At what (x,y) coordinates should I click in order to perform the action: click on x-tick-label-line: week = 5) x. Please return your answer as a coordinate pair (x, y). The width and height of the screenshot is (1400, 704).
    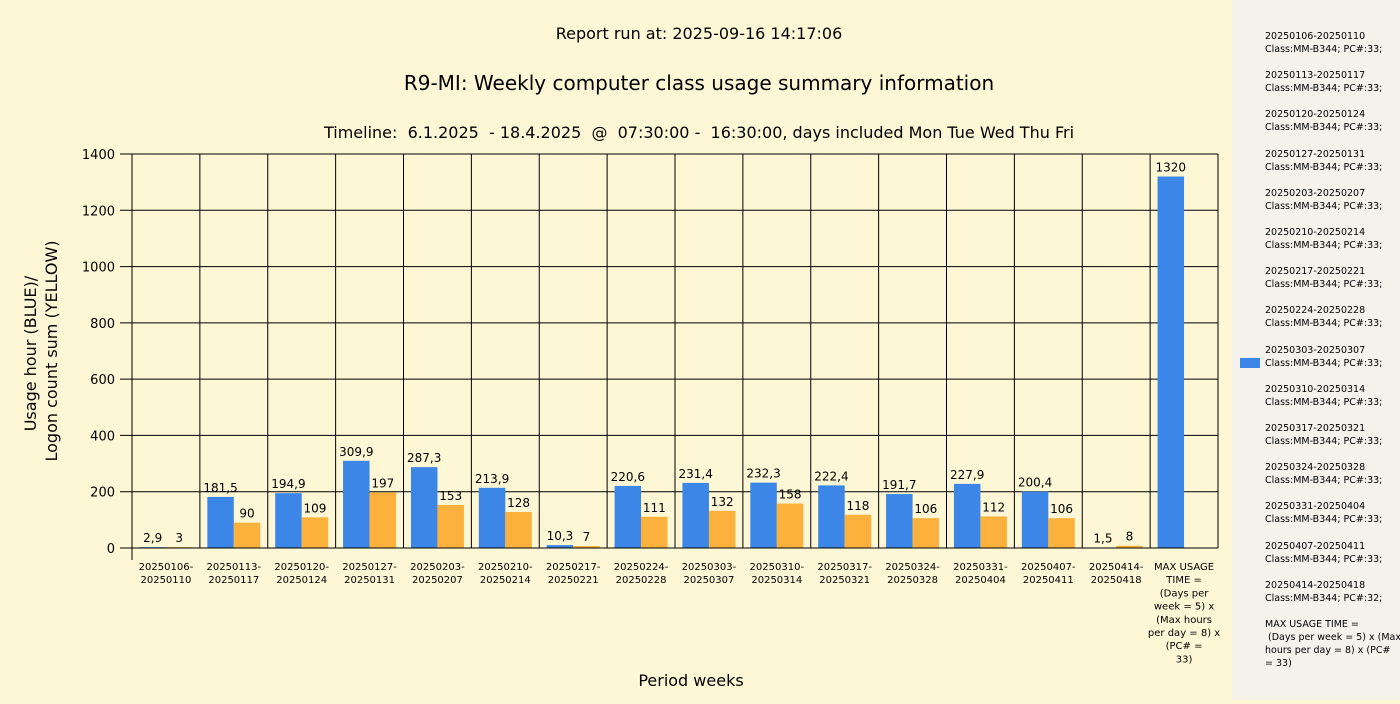
    Looking at the image, I should click on (1184, 607).